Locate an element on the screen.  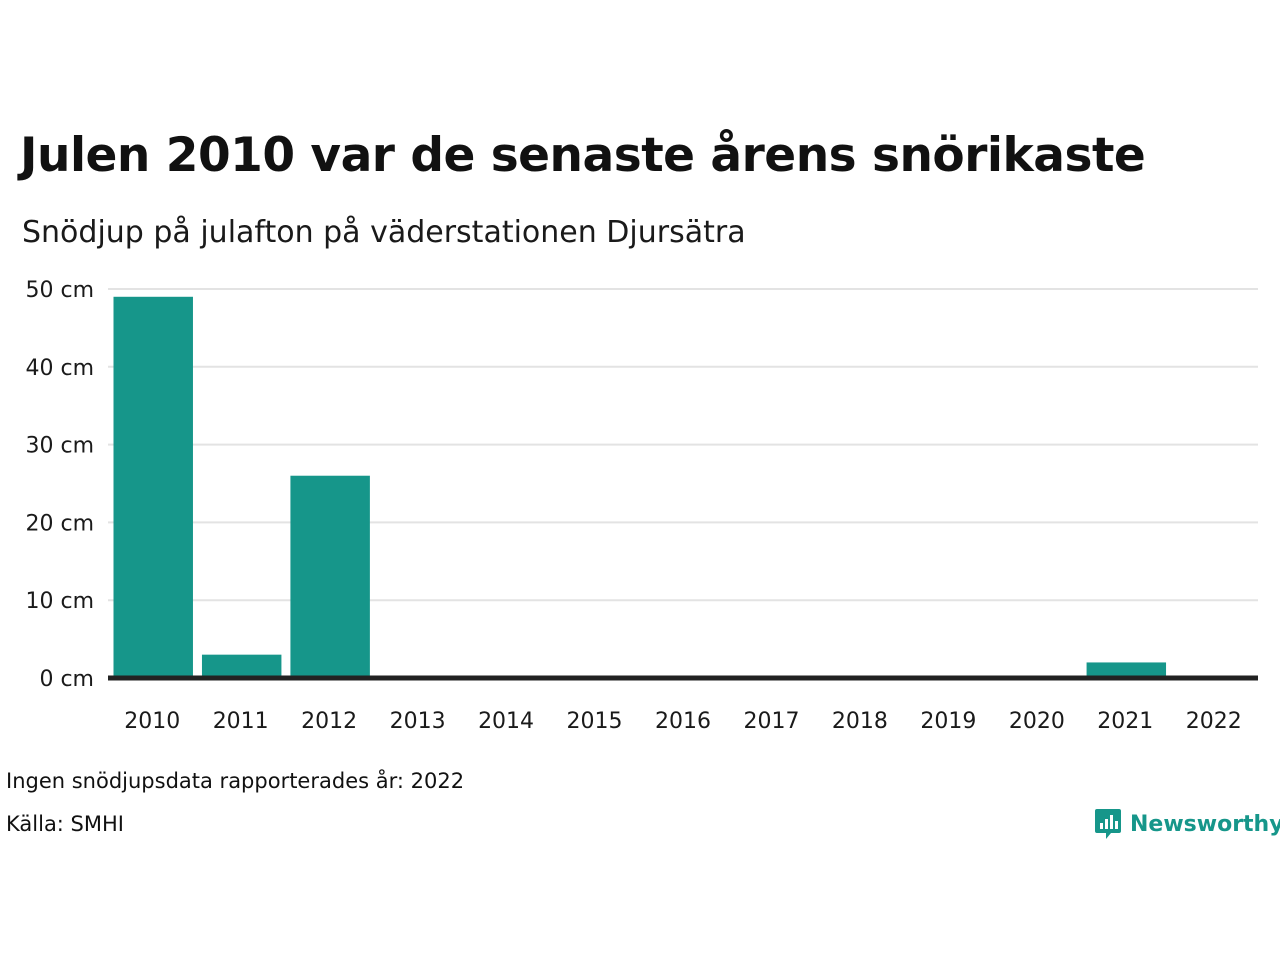
newsworthy-chart-bubble-icon is located at coordinates (1108, 824).